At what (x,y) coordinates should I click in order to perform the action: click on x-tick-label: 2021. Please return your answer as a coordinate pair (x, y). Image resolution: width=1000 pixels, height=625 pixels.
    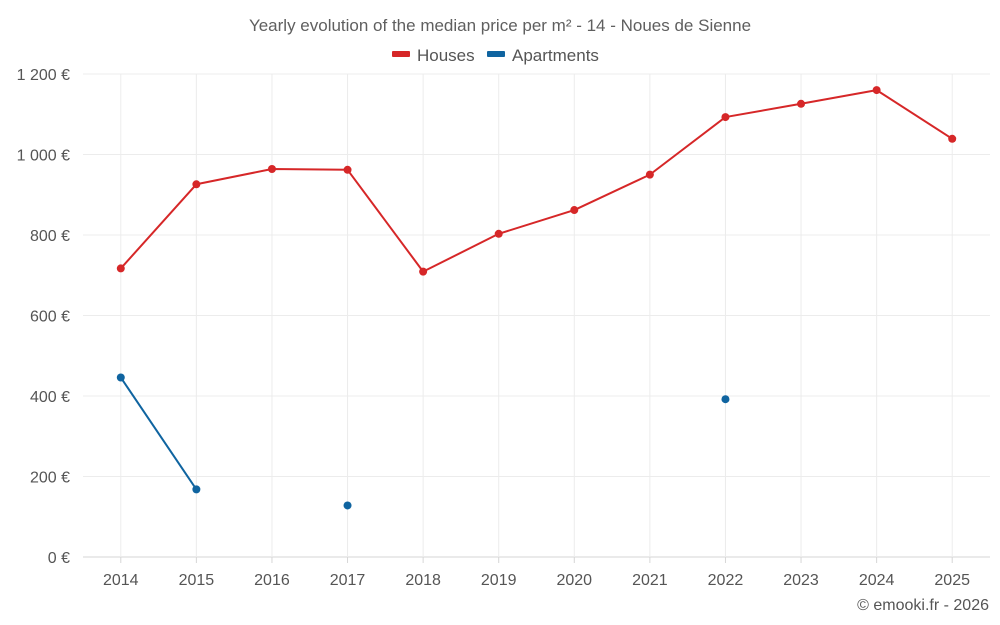
    Looking at the image, I should click on (650, 580).